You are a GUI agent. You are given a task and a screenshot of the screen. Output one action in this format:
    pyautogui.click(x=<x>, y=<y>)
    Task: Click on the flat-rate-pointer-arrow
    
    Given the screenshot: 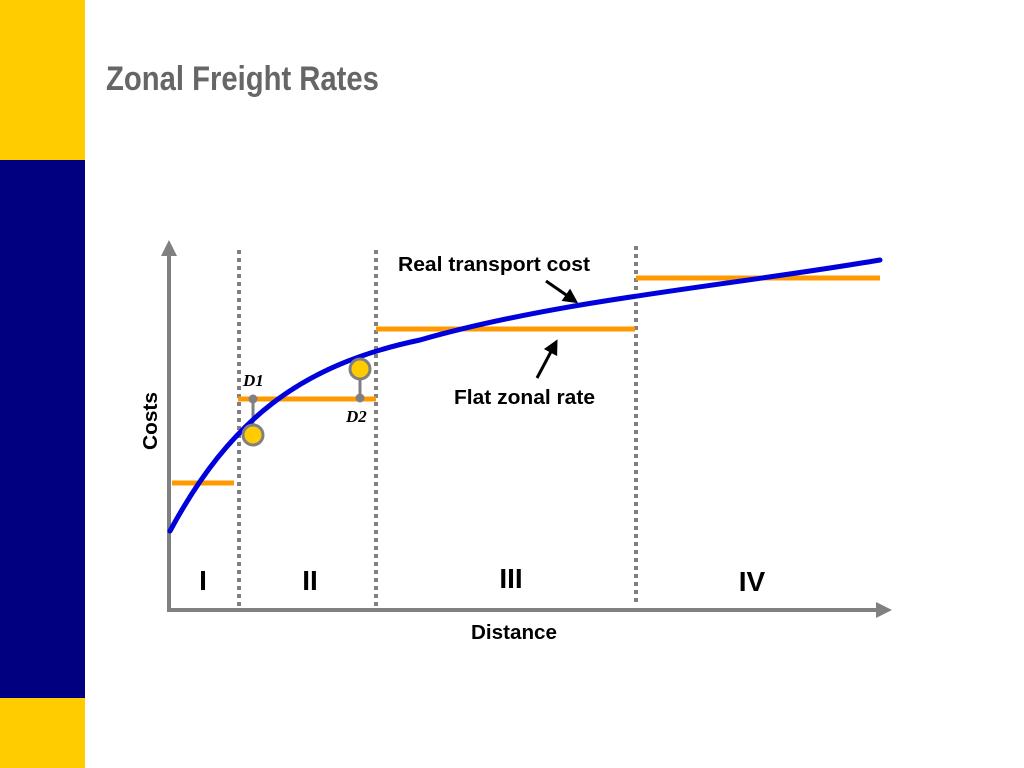 What is the action you would take?
    pyautogui.click(x=546, y=359)
    